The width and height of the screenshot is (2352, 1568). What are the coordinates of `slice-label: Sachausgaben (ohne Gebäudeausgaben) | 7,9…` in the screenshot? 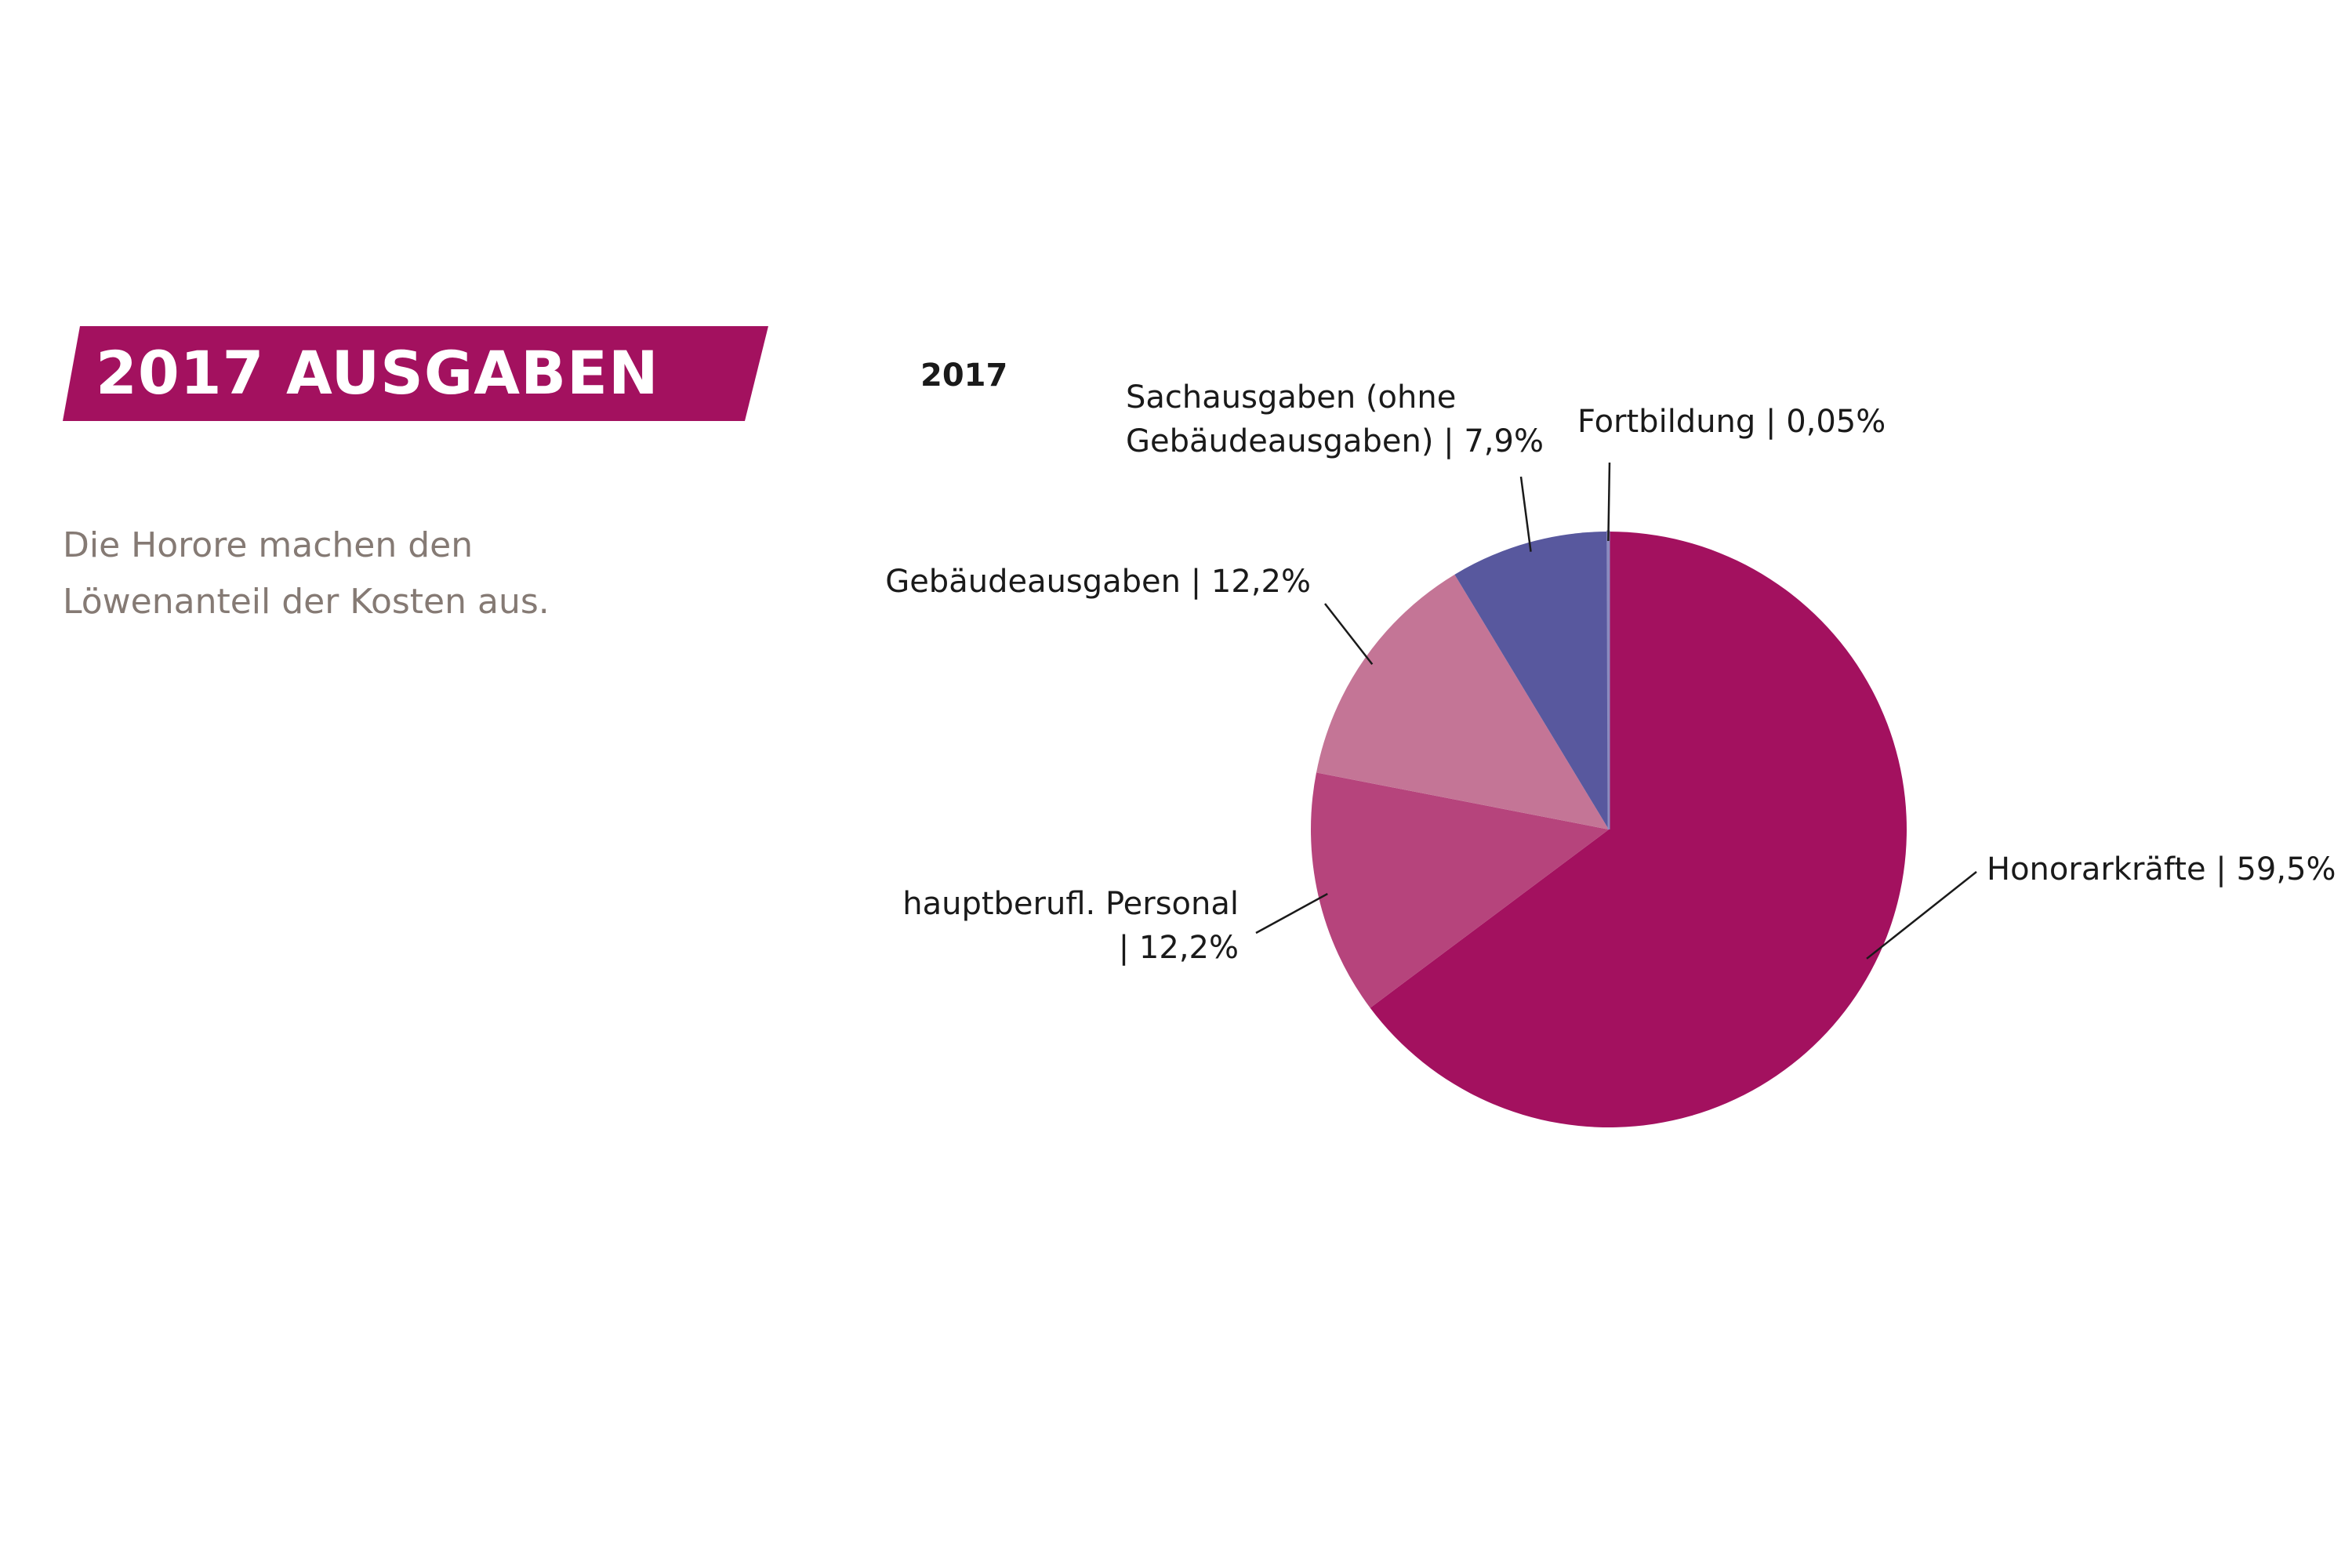 It's located at (1335, 419).